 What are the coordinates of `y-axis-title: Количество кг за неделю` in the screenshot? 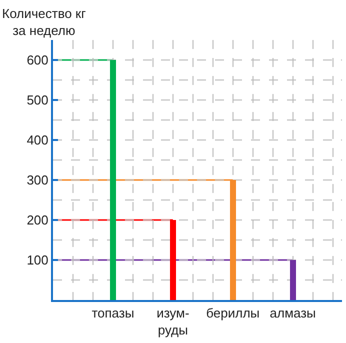 It's located at (44, 22).